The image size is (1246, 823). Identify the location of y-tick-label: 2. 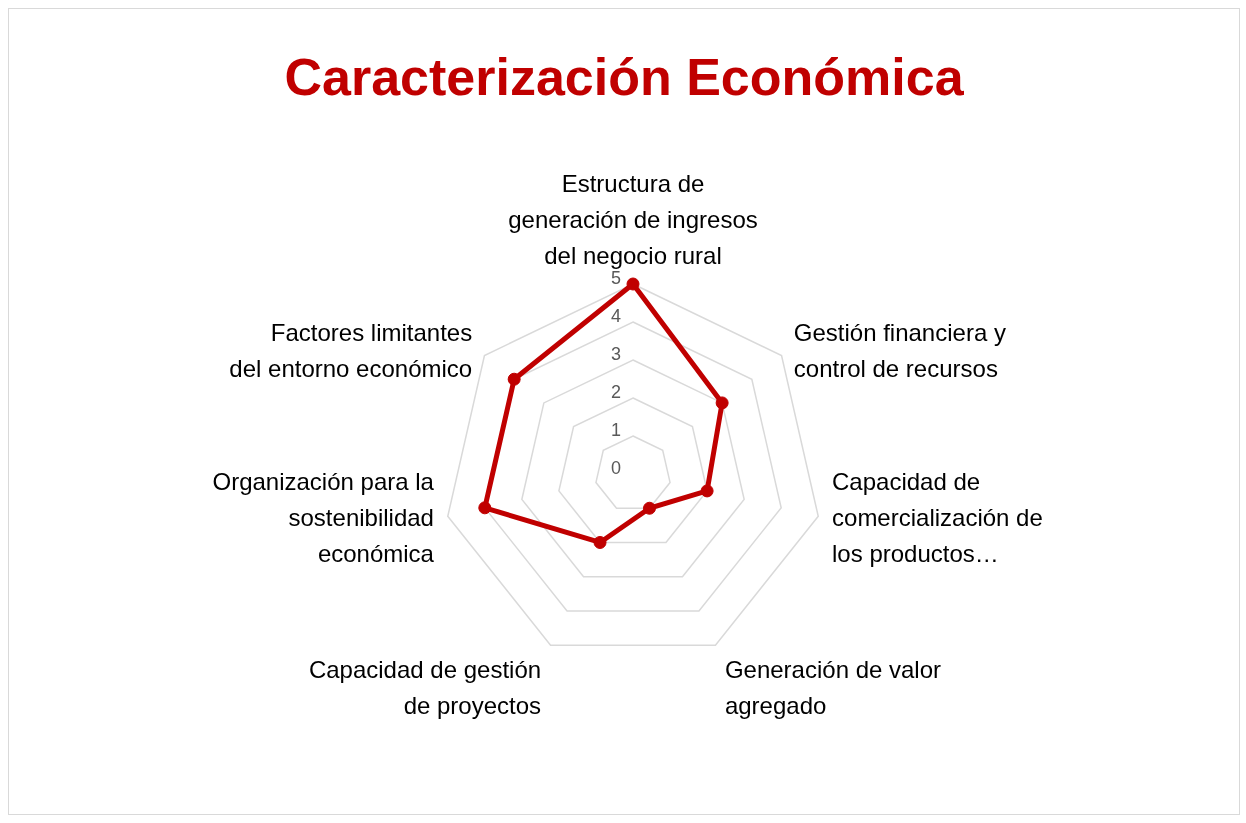
(616, 392).